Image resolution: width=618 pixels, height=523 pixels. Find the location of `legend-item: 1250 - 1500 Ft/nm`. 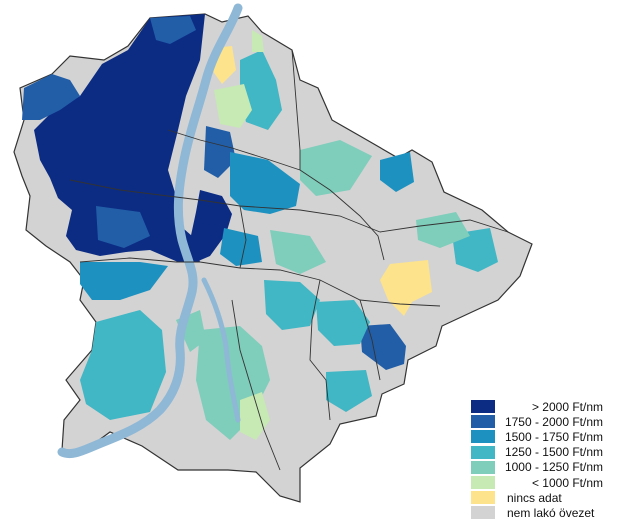

legend-item: 1250 - 1500 Ft/nm is located at coordinates (541, 452).